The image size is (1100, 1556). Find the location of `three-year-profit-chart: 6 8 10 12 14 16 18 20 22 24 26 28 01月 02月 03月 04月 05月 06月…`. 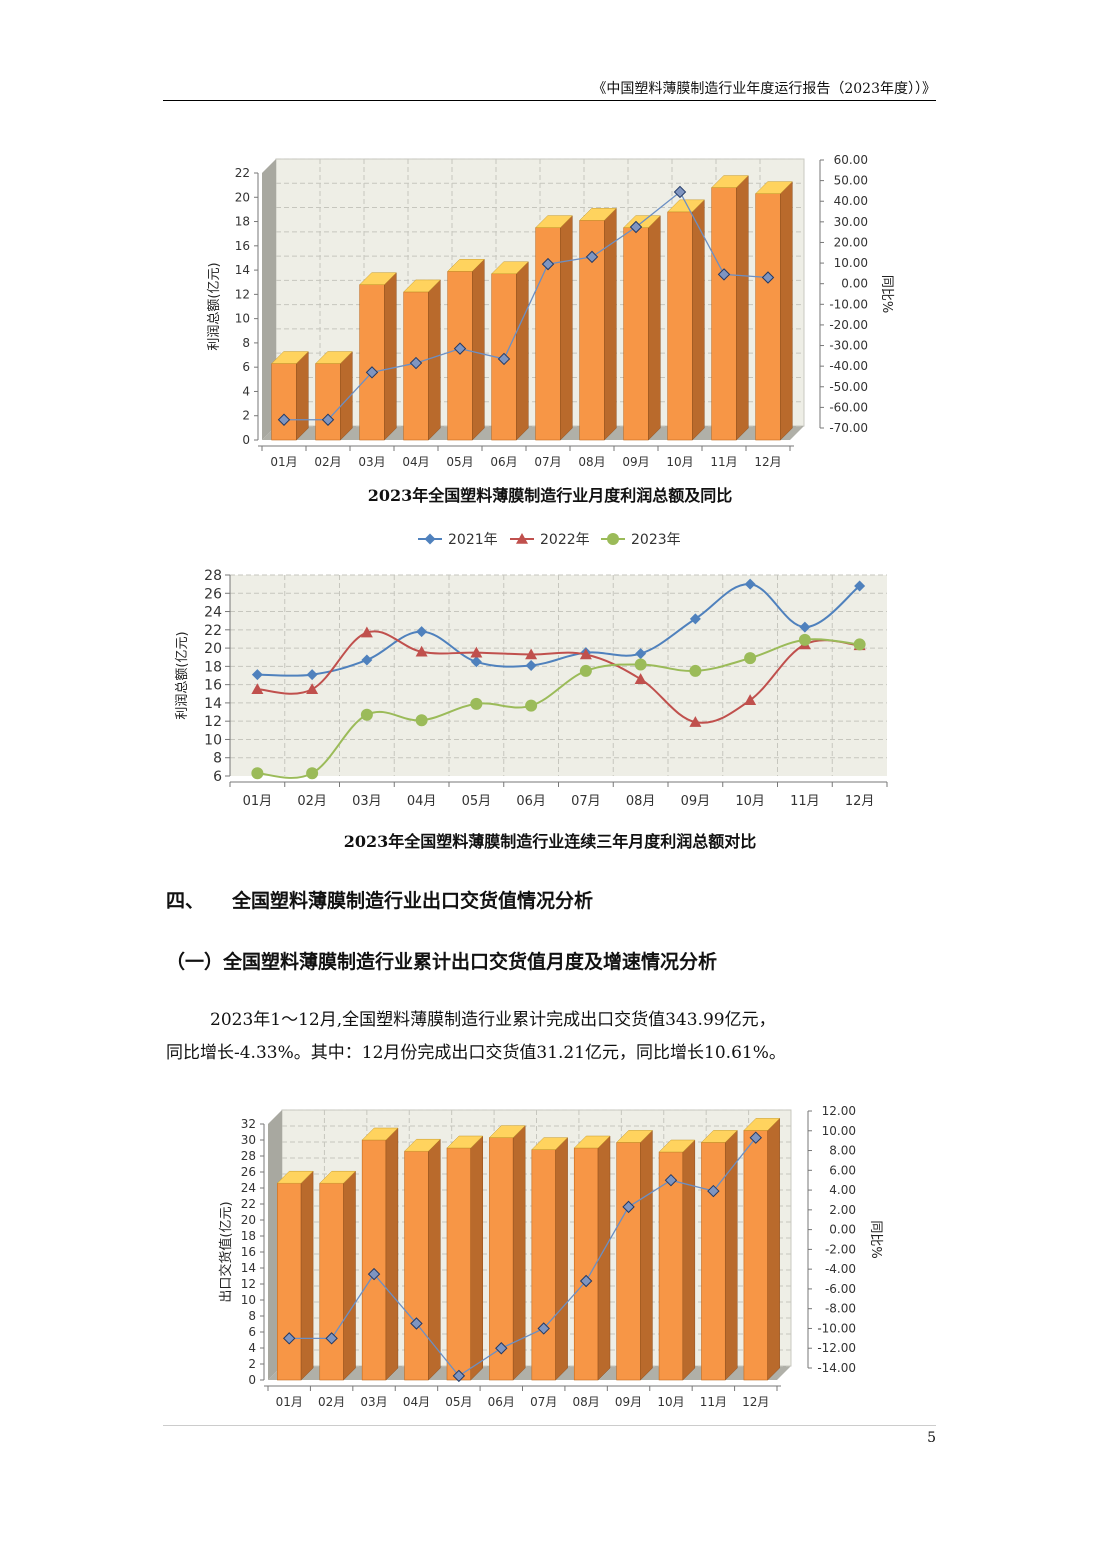

three-year-profit-chart: 6 8 10 12 14 16 18 20 22 24 26 28 01月 02月 03月 04月 05月 06月… is located at coordinates (531, 670).